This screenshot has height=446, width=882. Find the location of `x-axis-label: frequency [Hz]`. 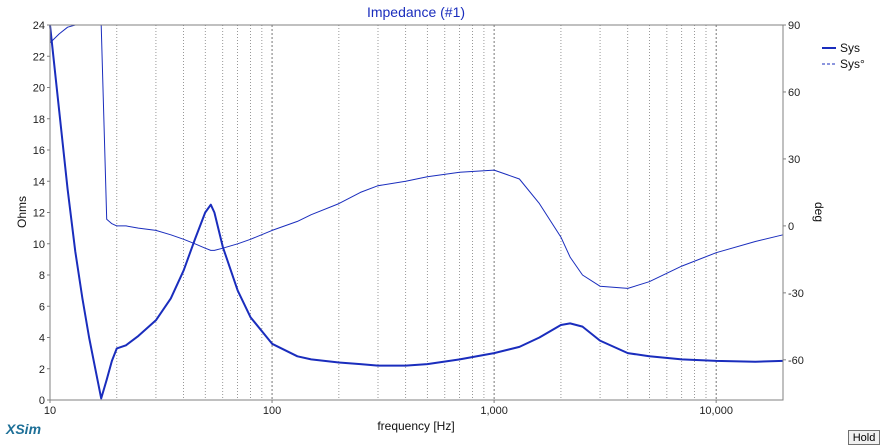

x-axis-label: frequency [Hz] is located at coordinates (415, 426).